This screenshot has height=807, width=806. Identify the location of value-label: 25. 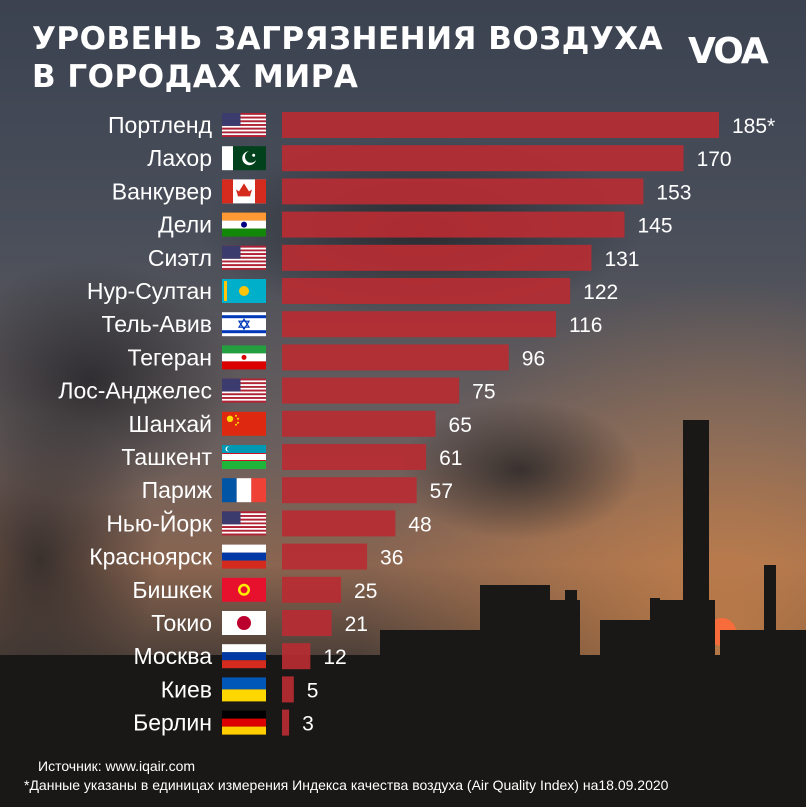
(365, 591).